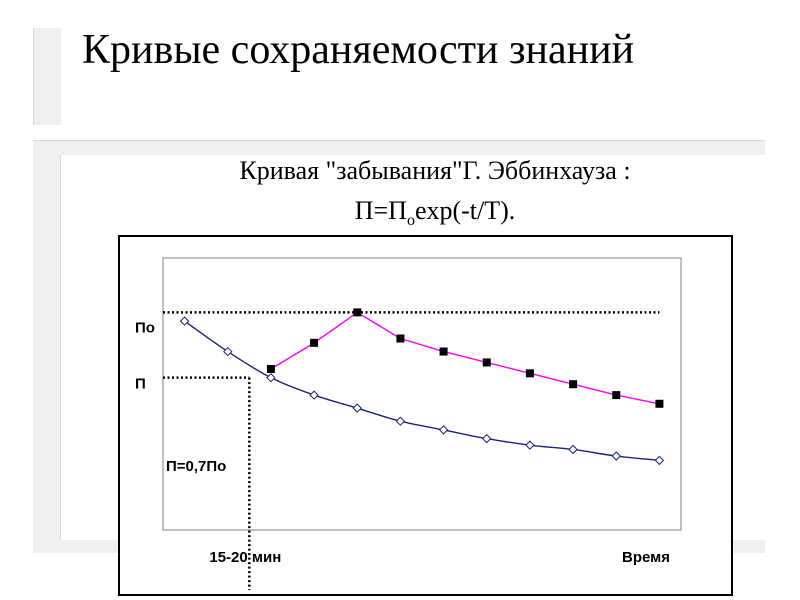 Image resolution: width=800 pixels, height=600 pixels. I want to click on formula-subscript: о, so click(410, 221).